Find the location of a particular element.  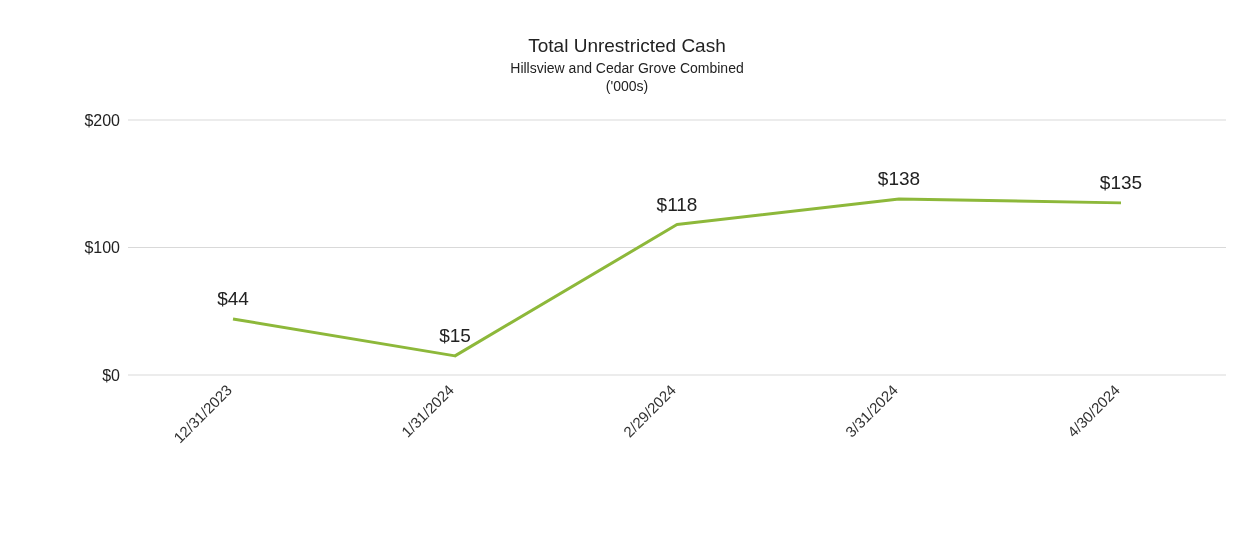

data-label: $15 is located at coordinates (455, 335).